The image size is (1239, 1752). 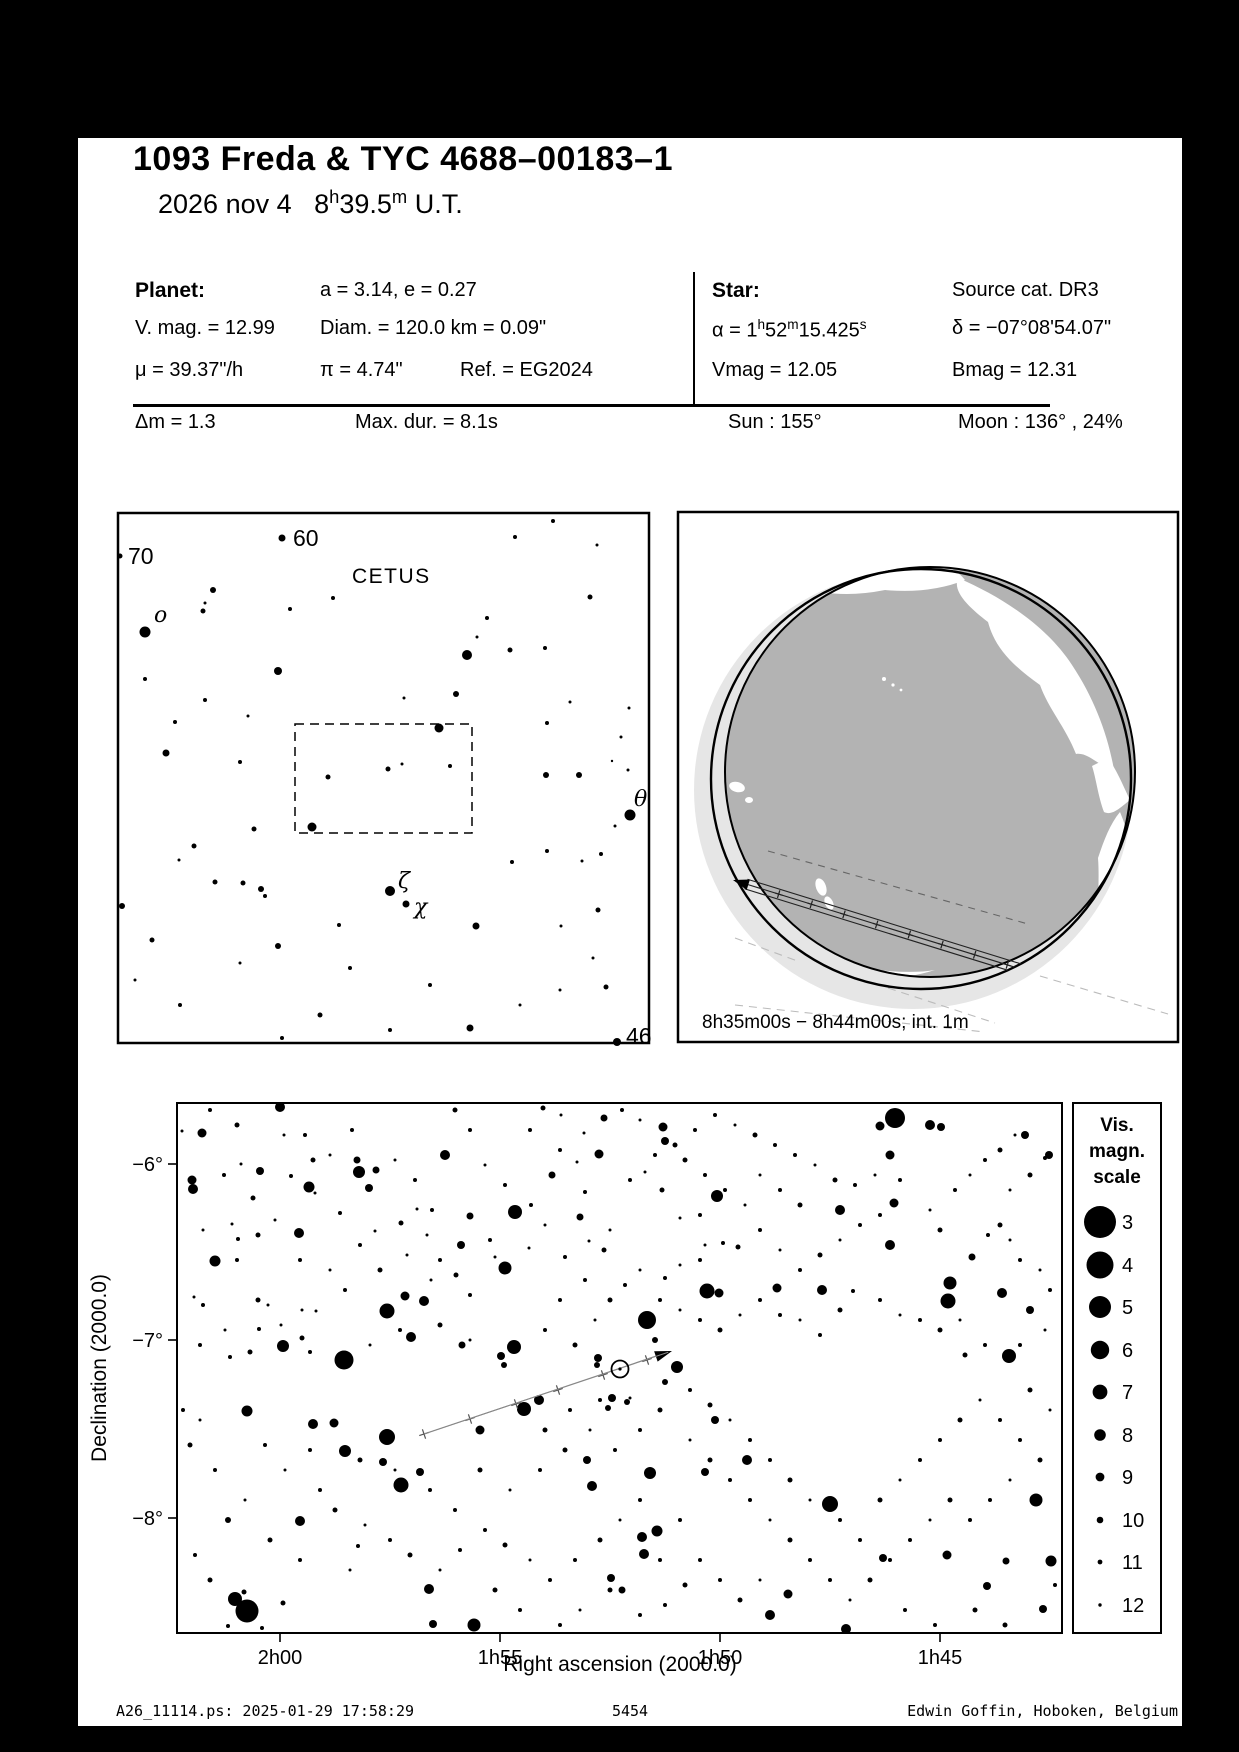 What do you see at coordinates (1127, 1223) in the screenshot?
I see `legend-magnitude-label: 3` at bounding box center [1127, 1223].